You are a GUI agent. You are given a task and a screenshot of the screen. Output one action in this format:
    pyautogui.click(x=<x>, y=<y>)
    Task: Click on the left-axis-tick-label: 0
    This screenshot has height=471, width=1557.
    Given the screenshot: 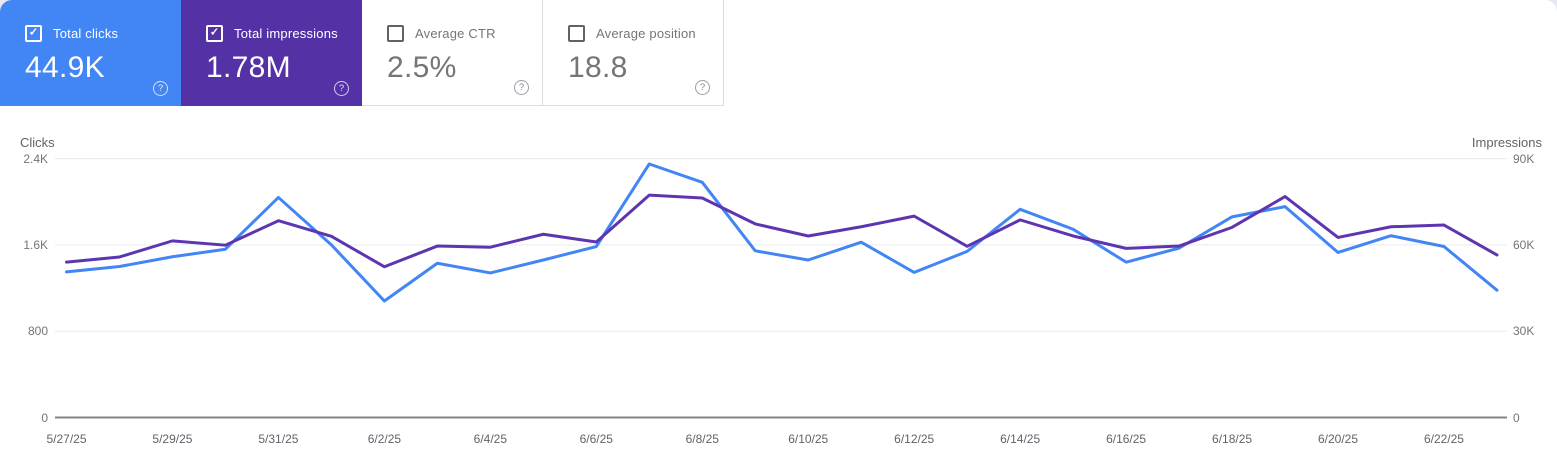 What is the action you would take?
    pyautogui.click(x=44, y=417)
    